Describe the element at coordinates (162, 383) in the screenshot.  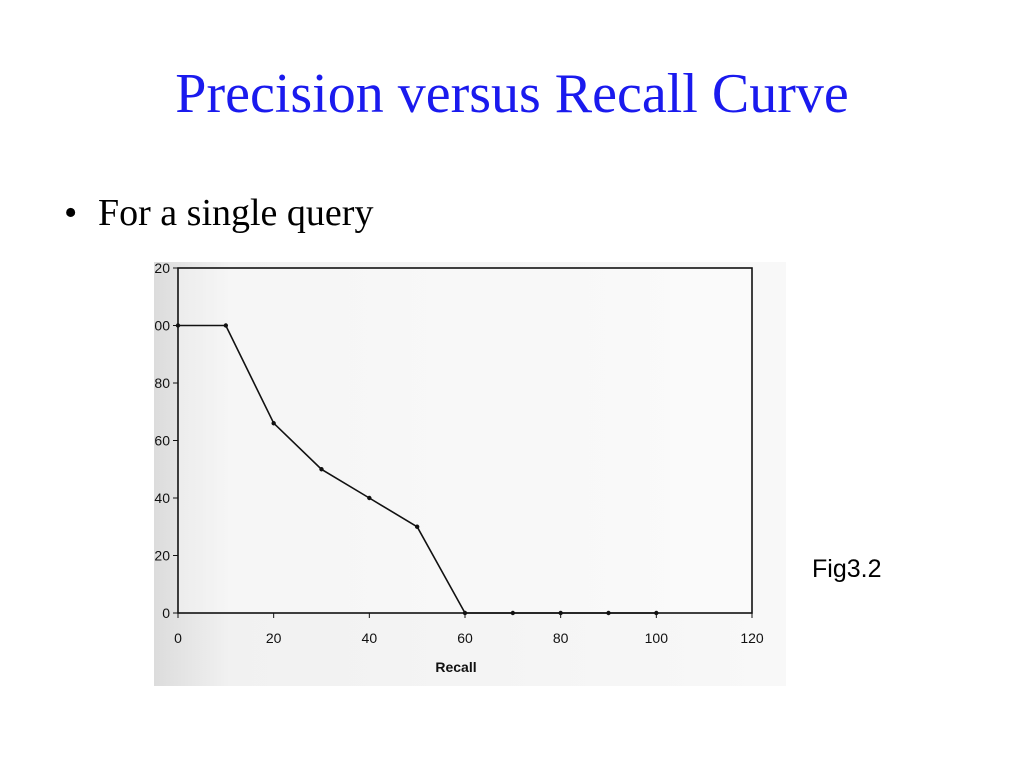
I see `y-tick-label: 80` at that location.